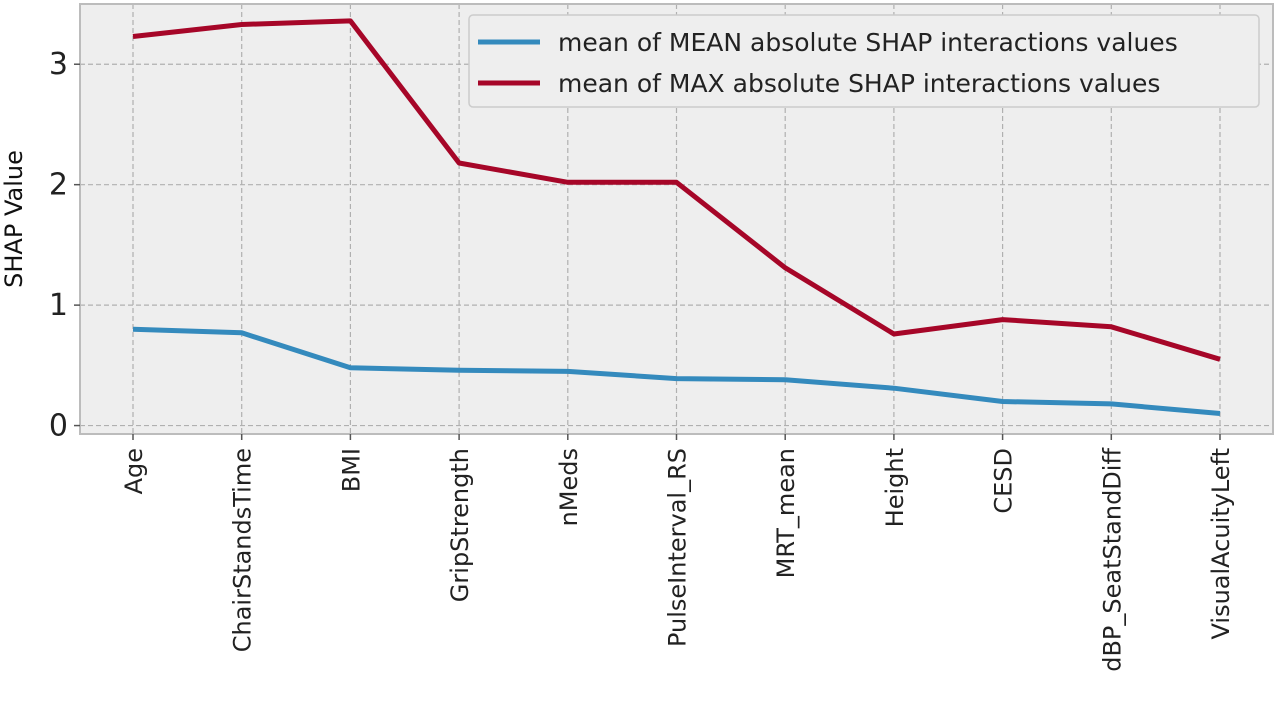 Image resolution: width=1280 pixels, height=711 pixels. Describe the element at coordinates (678, 547) in the screenshot. I see `x-tick-label: PulseInterval_RS` at that location.